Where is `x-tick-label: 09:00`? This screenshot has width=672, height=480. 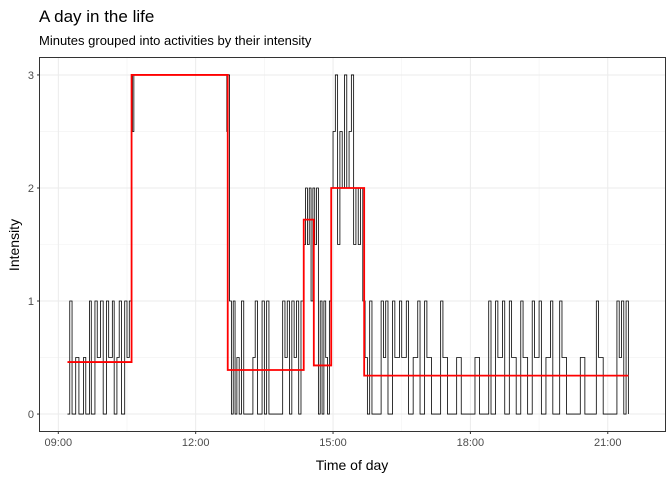 x-tick-label: 09:00 is located at coordinates (59, 443).